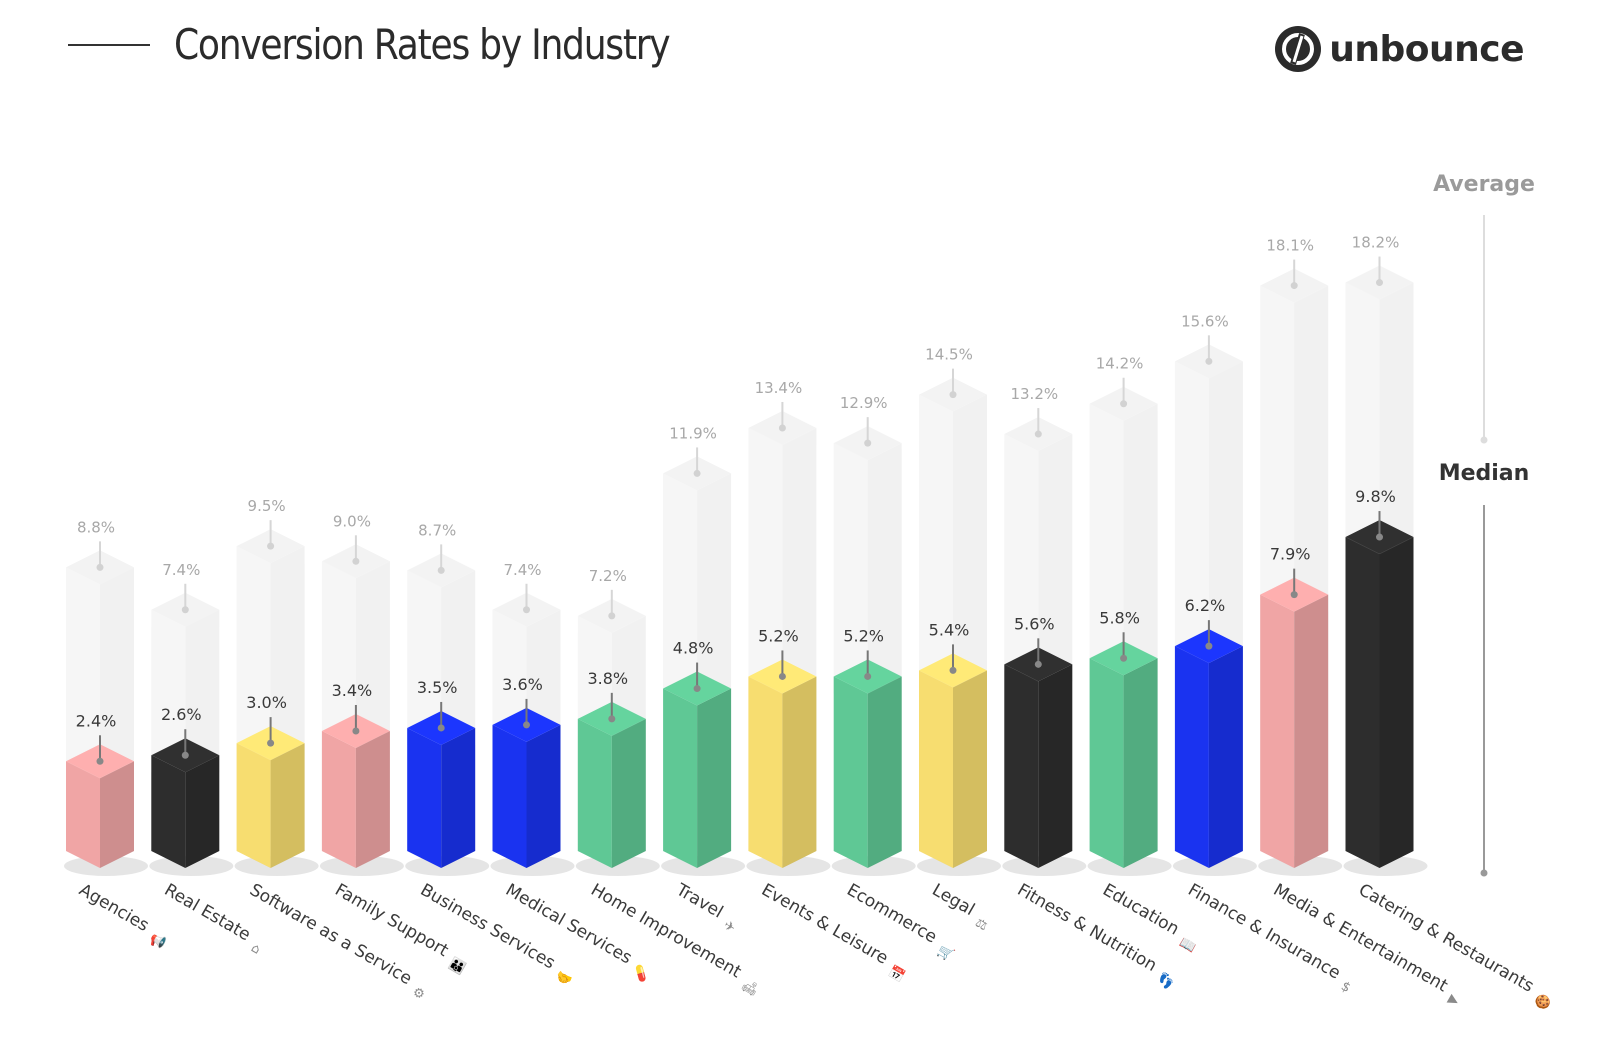  Describe the element at coordinates (158, 941) in the screenshot. I see `megaphone-icon: 📢` at that location.